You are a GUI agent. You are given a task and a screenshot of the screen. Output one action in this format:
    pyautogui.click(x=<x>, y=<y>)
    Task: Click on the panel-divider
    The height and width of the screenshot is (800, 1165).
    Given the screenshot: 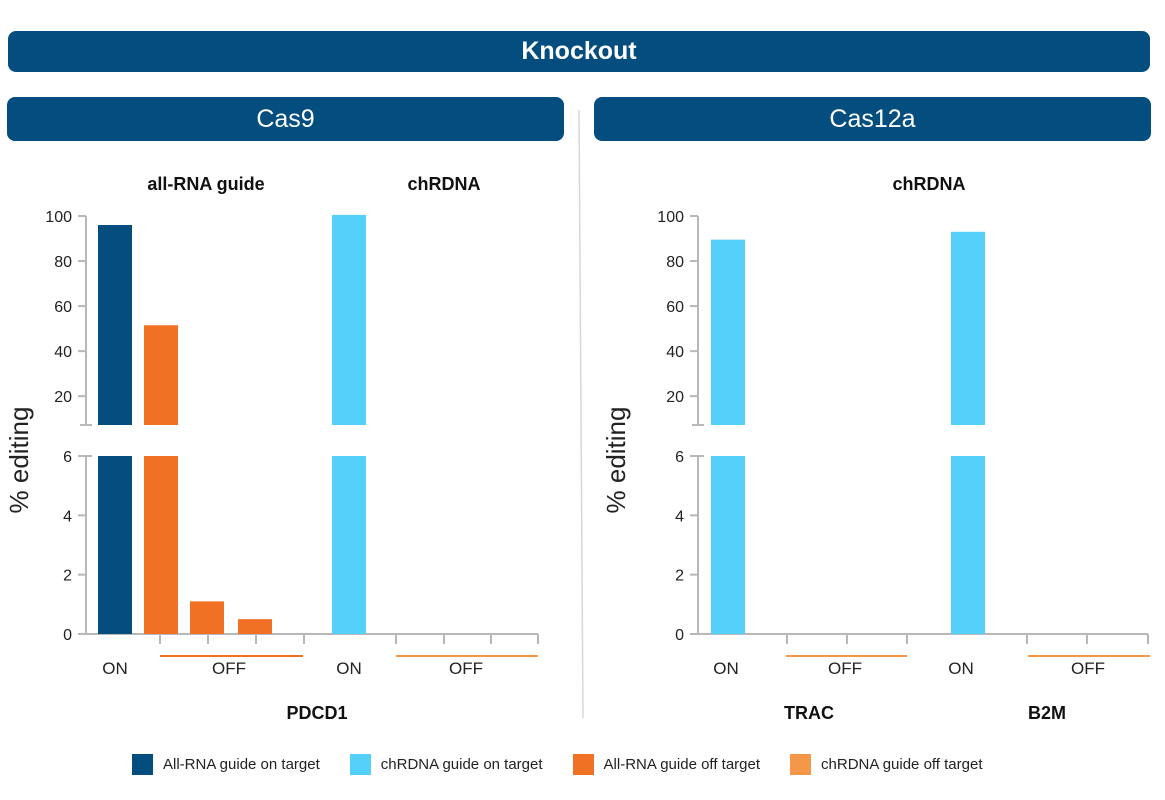 What is the action you would take?
    pyautogui.click(x=581, y=414)
    